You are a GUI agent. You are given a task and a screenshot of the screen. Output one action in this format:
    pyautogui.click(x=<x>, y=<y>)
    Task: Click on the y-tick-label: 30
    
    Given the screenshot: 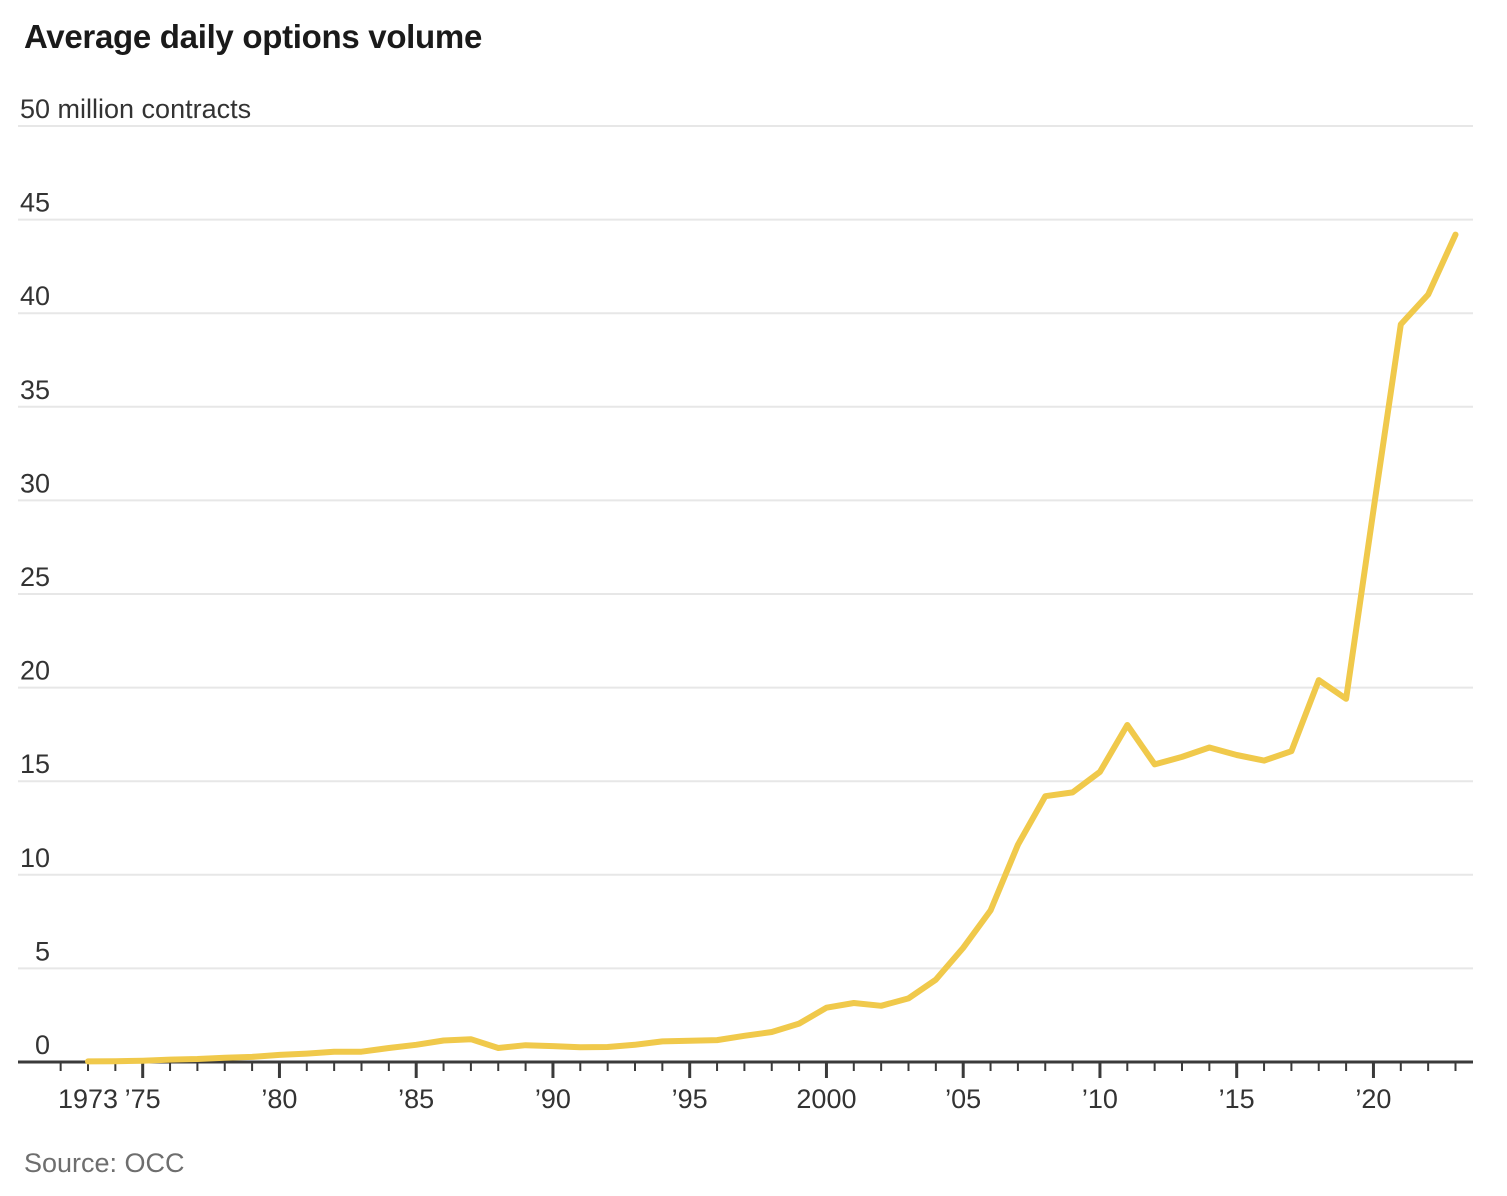 What is the action you would take?
    pyautogui.click(x=35, y=483)
    